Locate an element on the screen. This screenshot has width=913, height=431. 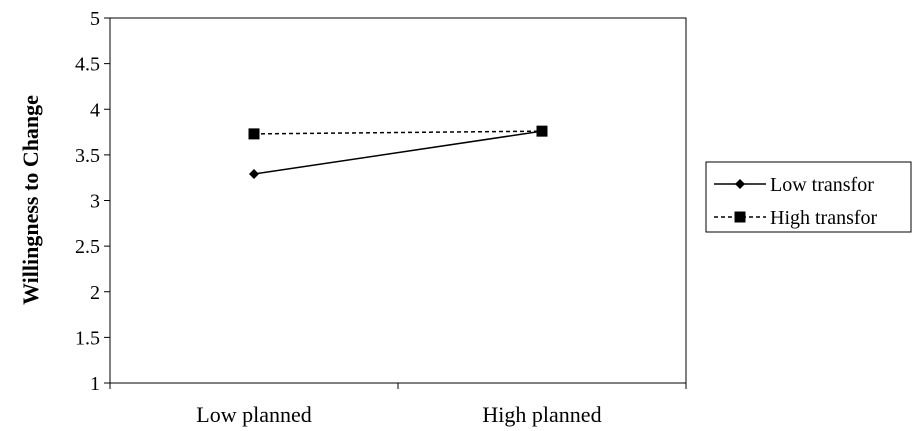
y-axis-label: Willingness to Change is located at coordinates (30, 200).